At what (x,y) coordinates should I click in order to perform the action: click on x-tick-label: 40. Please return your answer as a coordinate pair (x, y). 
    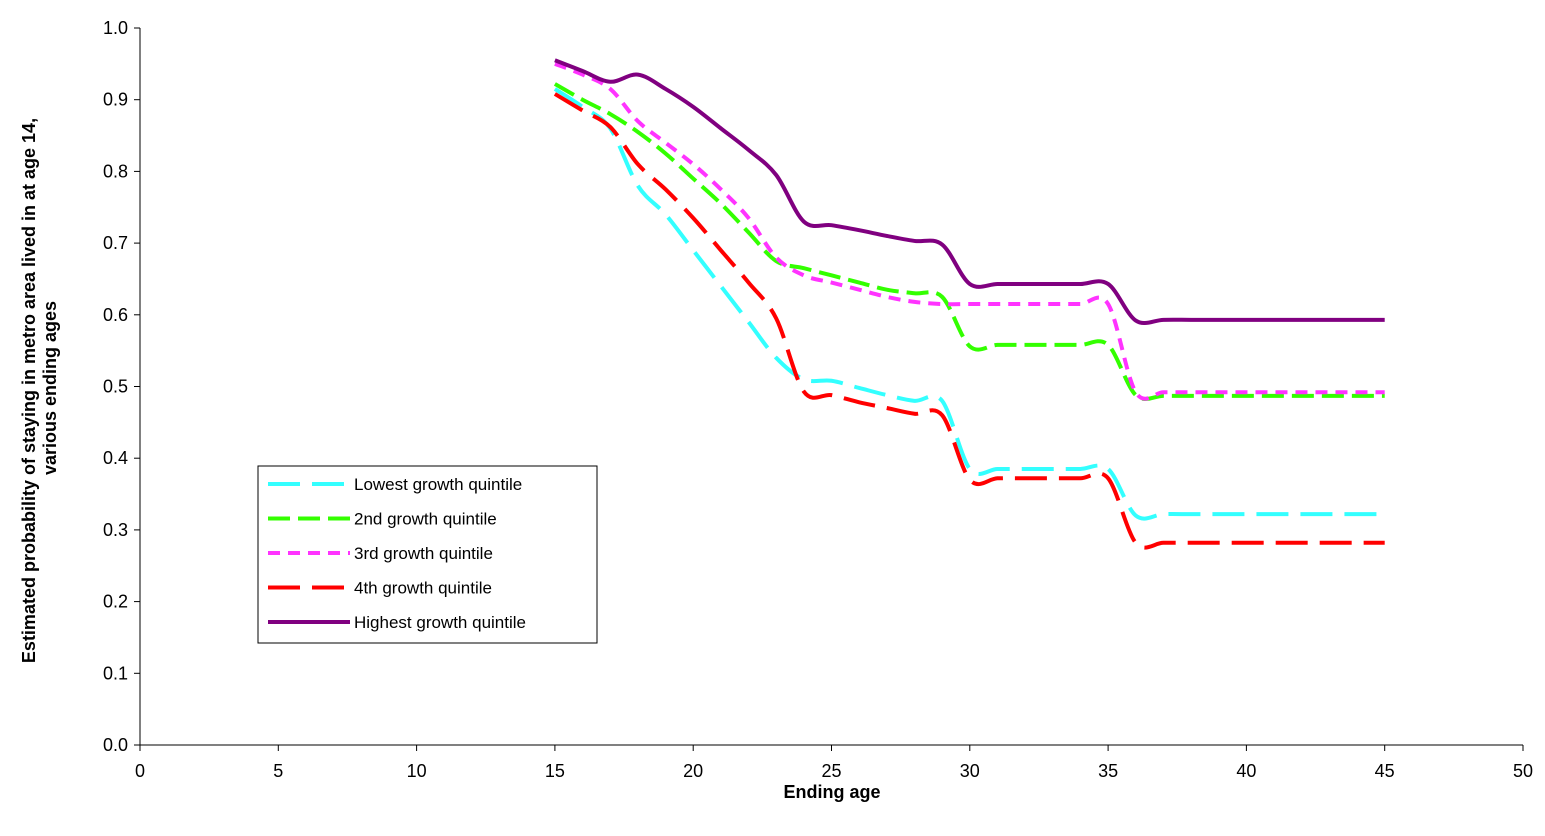
    Looking at the image, I should click on (1246, 771).